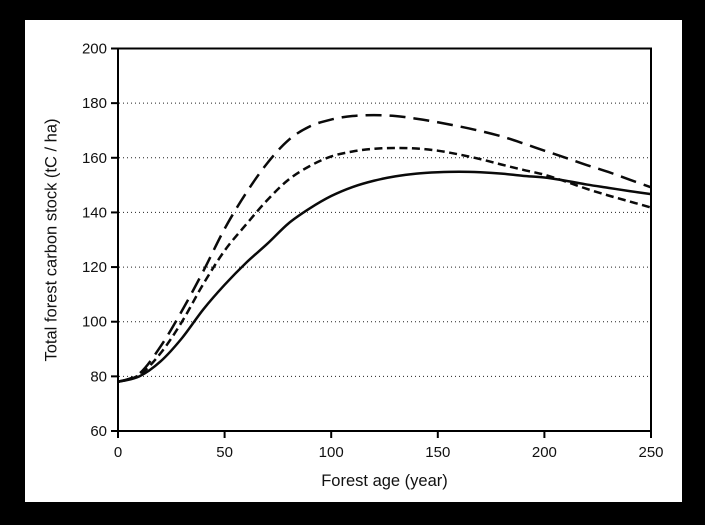 The image size is (705, 525). What do you see at coordinates (94, 103) in the screenshot?
I see `y-tick-label-180: 180` at bounding box center [94, 103].